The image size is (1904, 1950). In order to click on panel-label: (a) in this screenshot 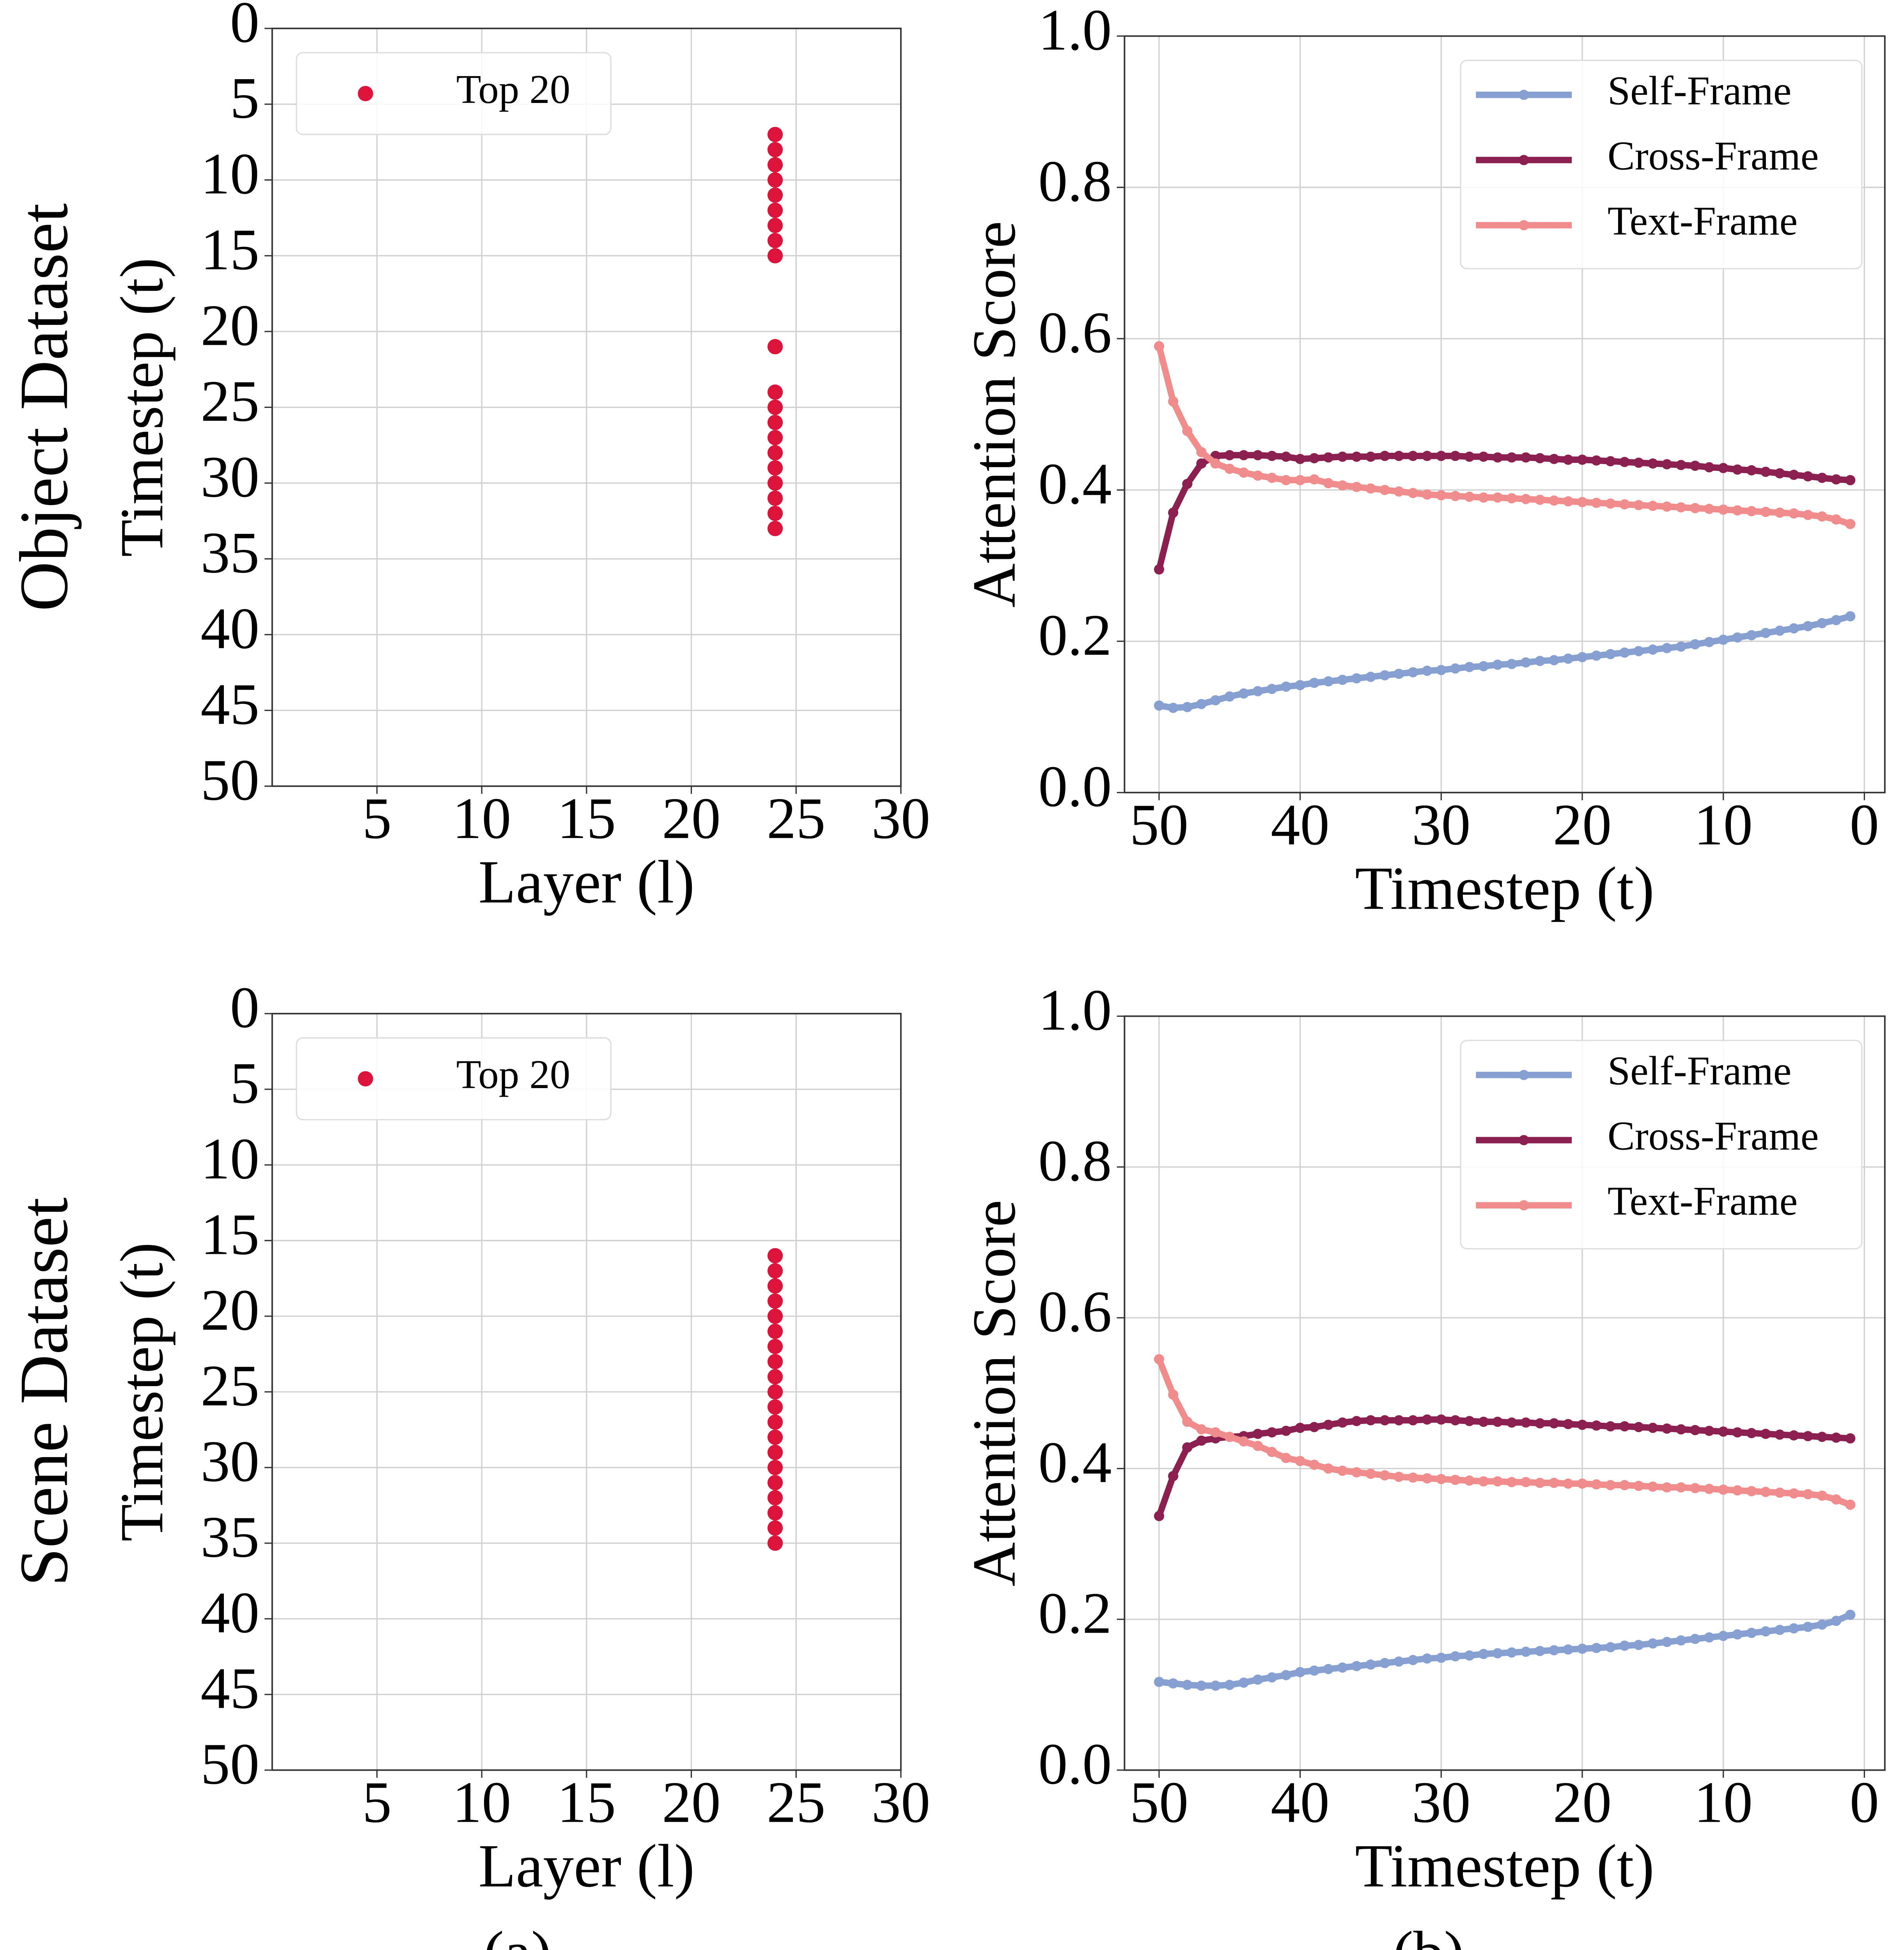, I will do `click(518, 1935)`.